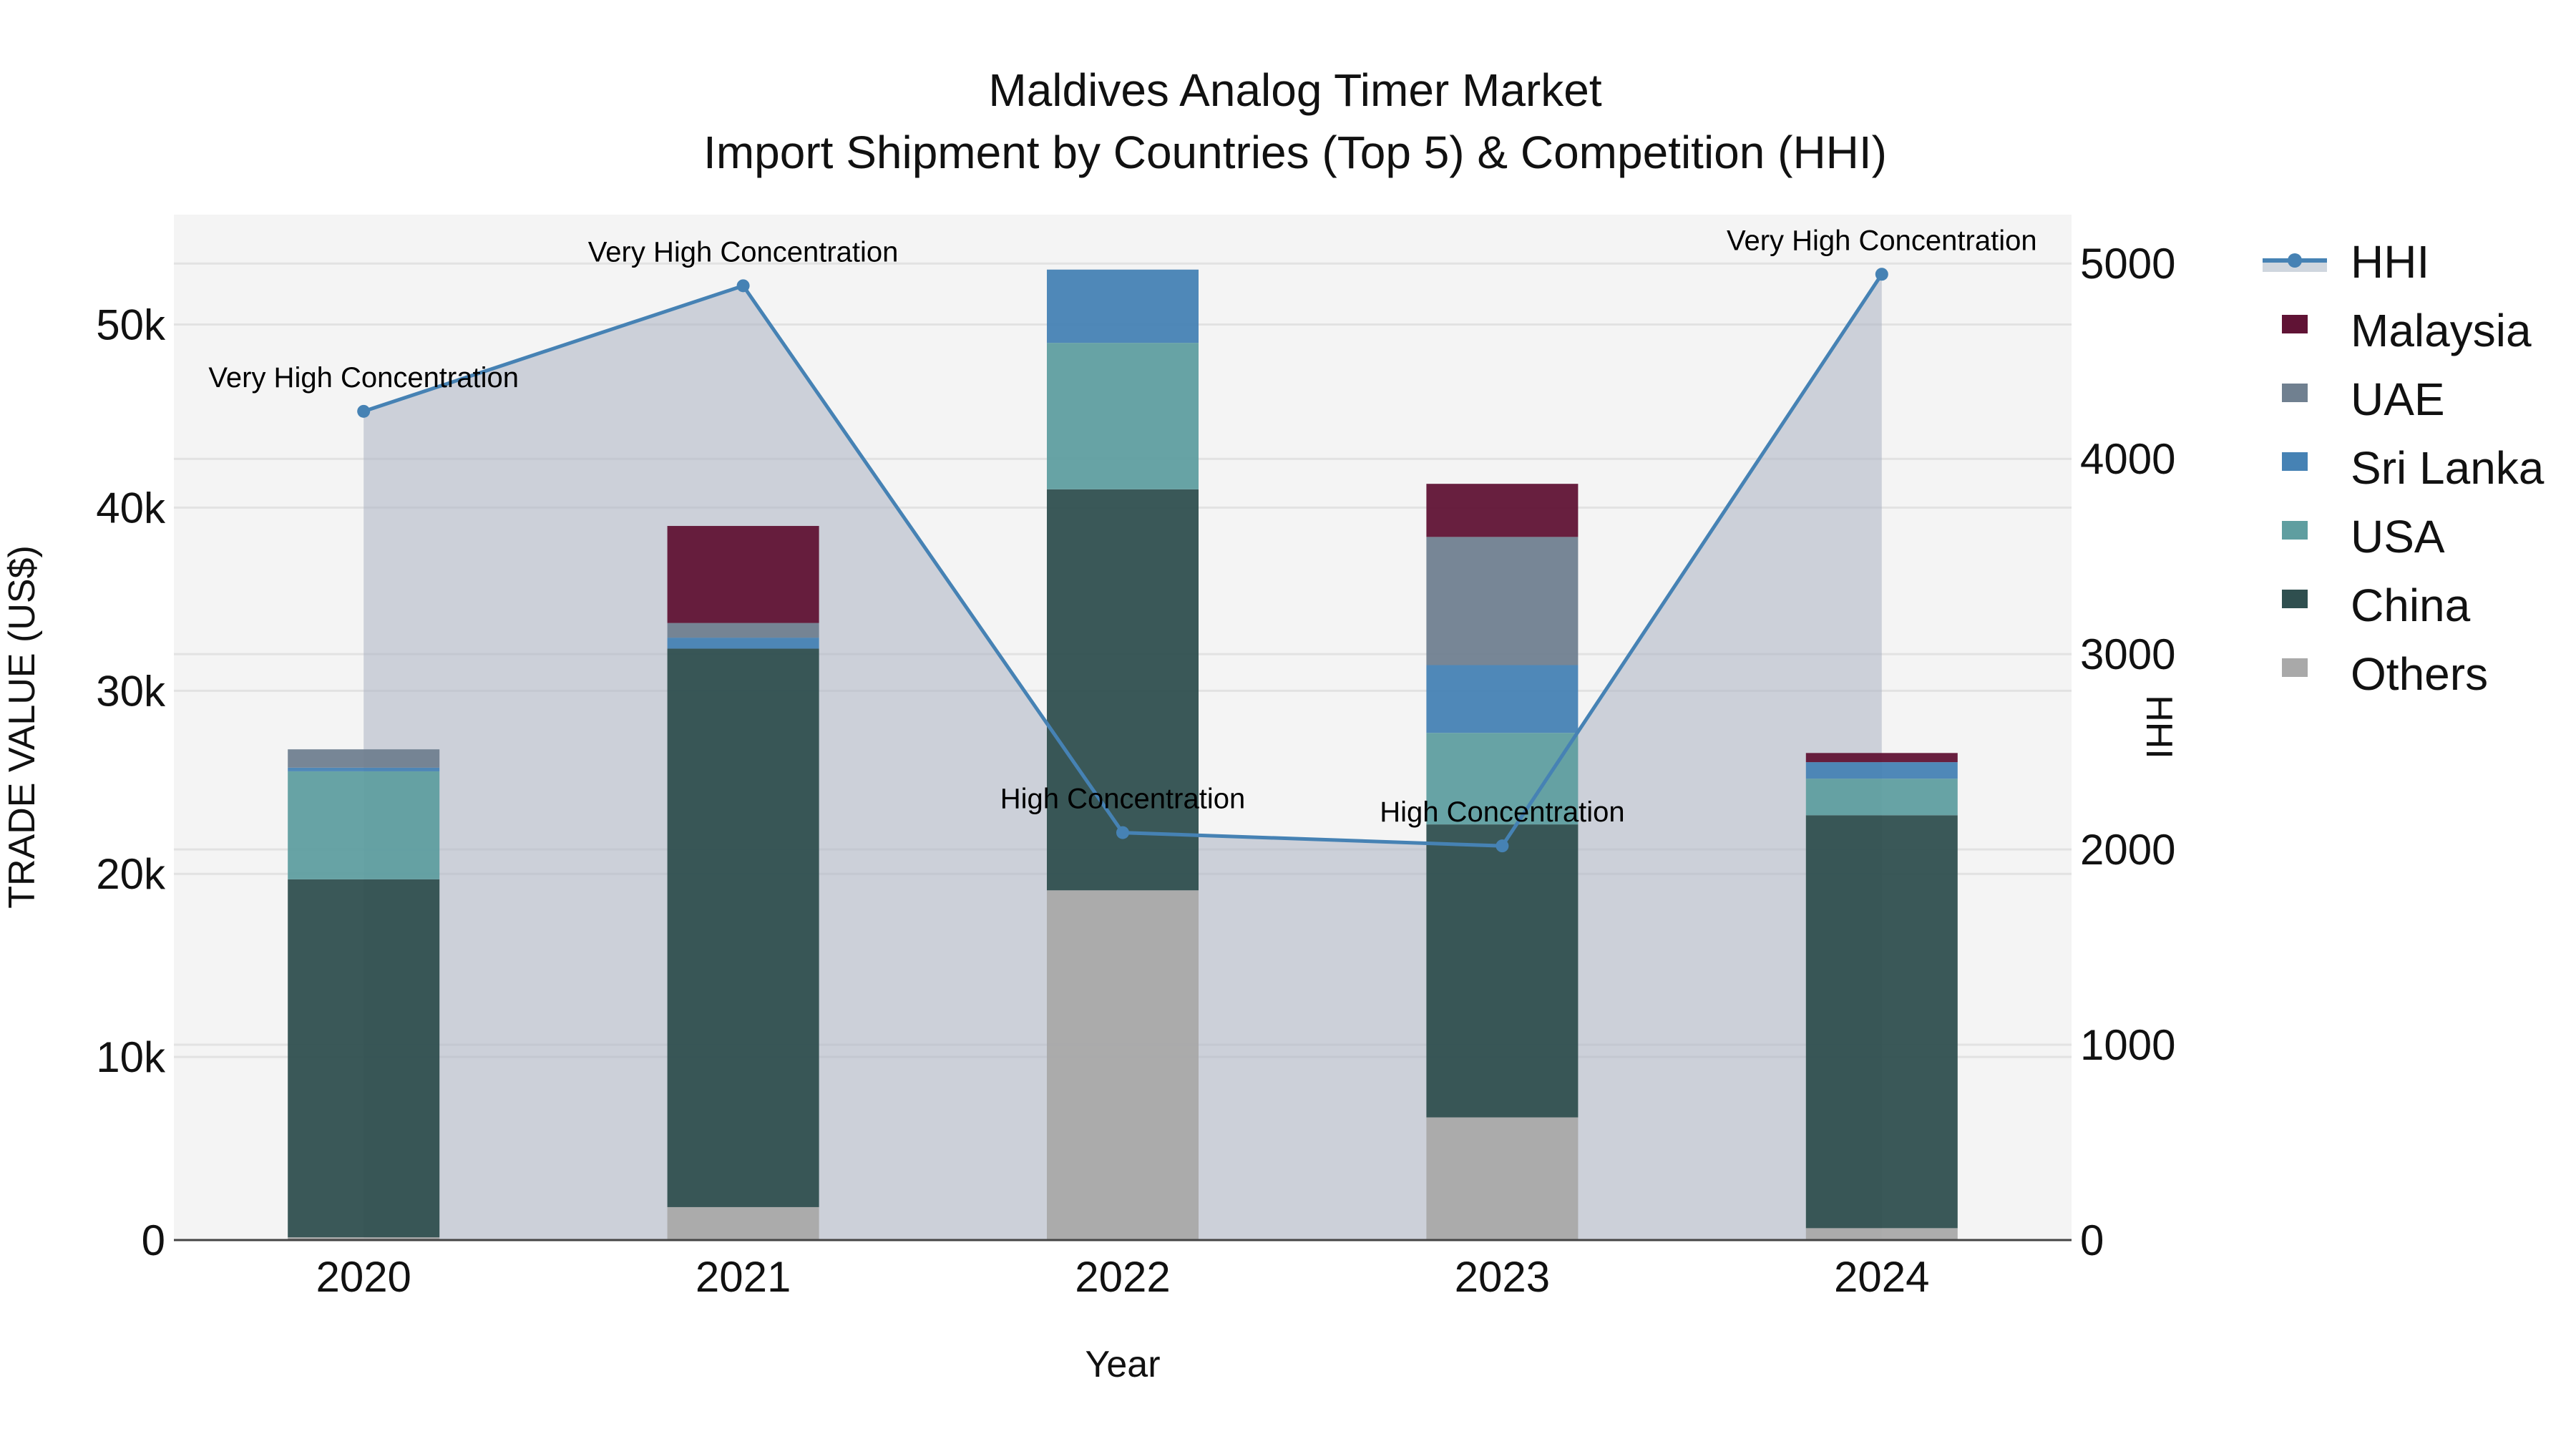 The image size is (2576, 1449). Describe the element at coordinates (131, 508) in the screenshot. I see `y-tick-label: 40k` at that location.